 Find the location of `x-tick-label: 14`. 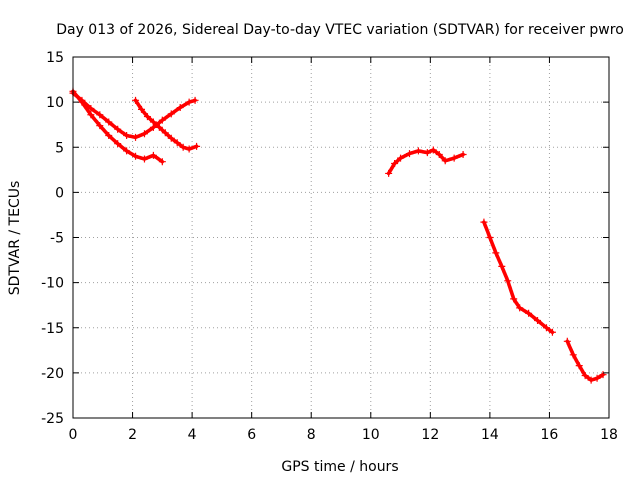

x-tick-label: 14 is located at coordinates (490, 435).